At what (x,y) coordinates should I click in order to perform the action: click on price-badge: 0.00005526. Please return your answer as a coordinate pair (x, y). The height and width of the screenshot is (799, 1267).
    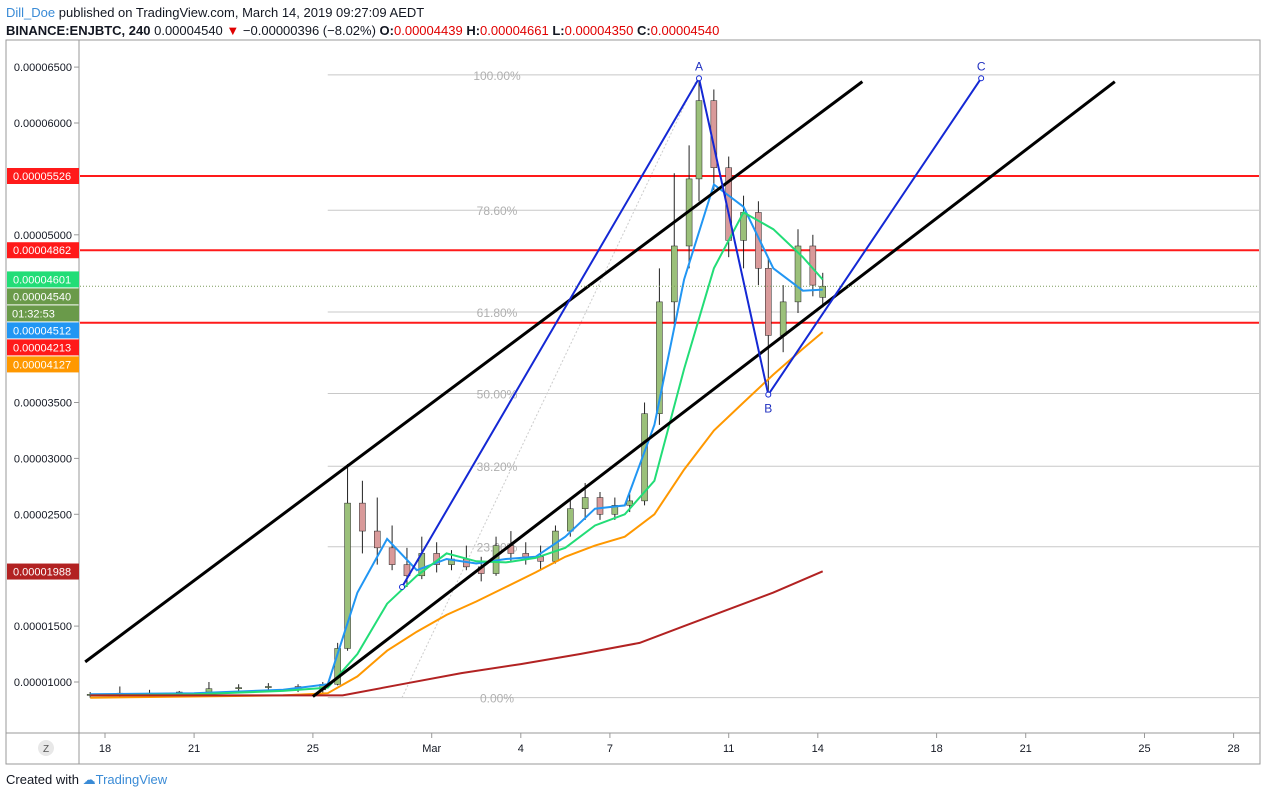
    Looking at the image, I should click on (43, 175).